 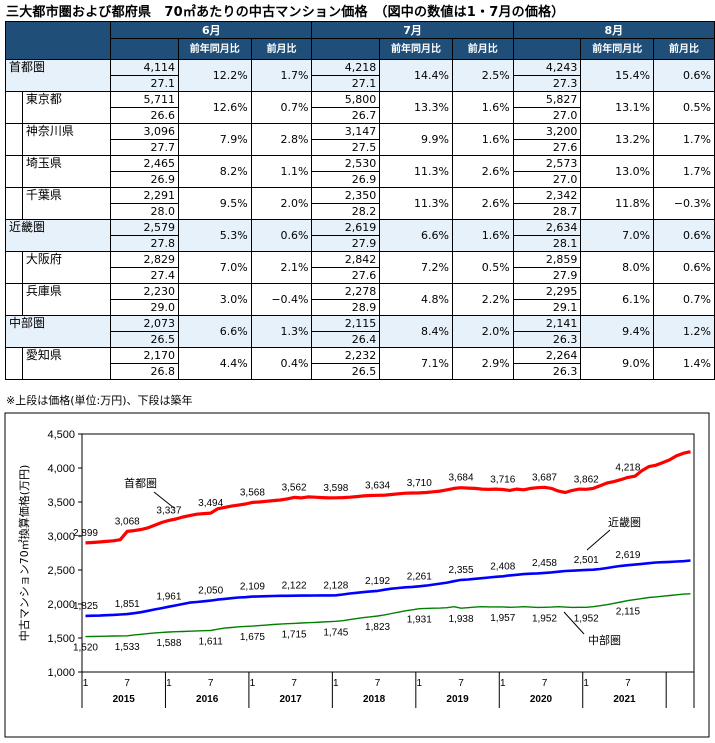 What do you see at coordinates (214, 171) in the screenshot?
I see `yoy-cell: 8.2%` at bounding box center [214, 171].